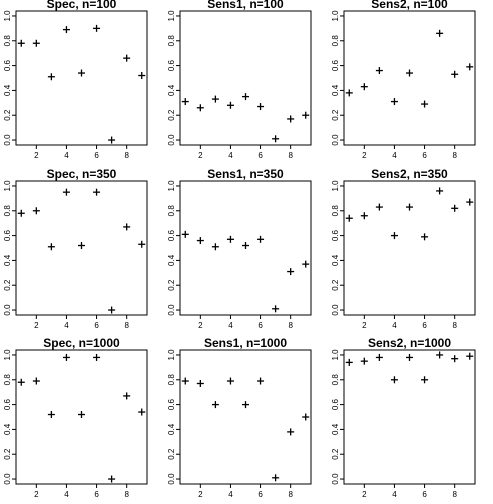 Image resolution: width=493 pixels, height=504 pixels. What do you see at coordinates (75, 417) in the screenshot?
I see `scatter-panel-7: Spec, n=1000 0.0 0.2 0.4 0.6 0.8 1.0 2 4 6 8` at bounding box center [75, 417].